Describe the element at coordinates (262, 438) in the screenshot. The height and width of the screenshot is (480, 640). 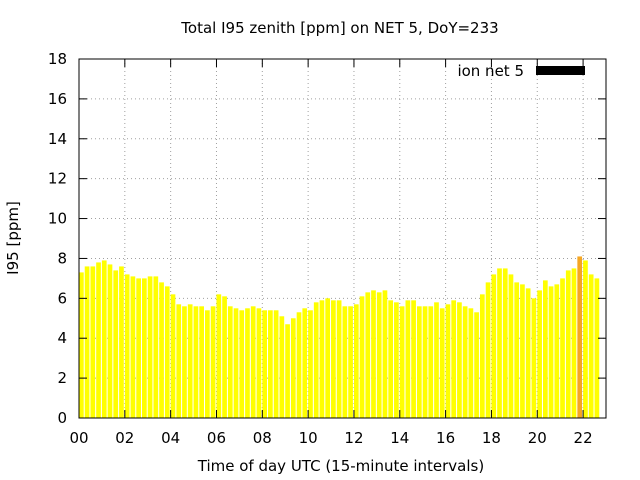
I see `x-tick-label: 08` at that location.